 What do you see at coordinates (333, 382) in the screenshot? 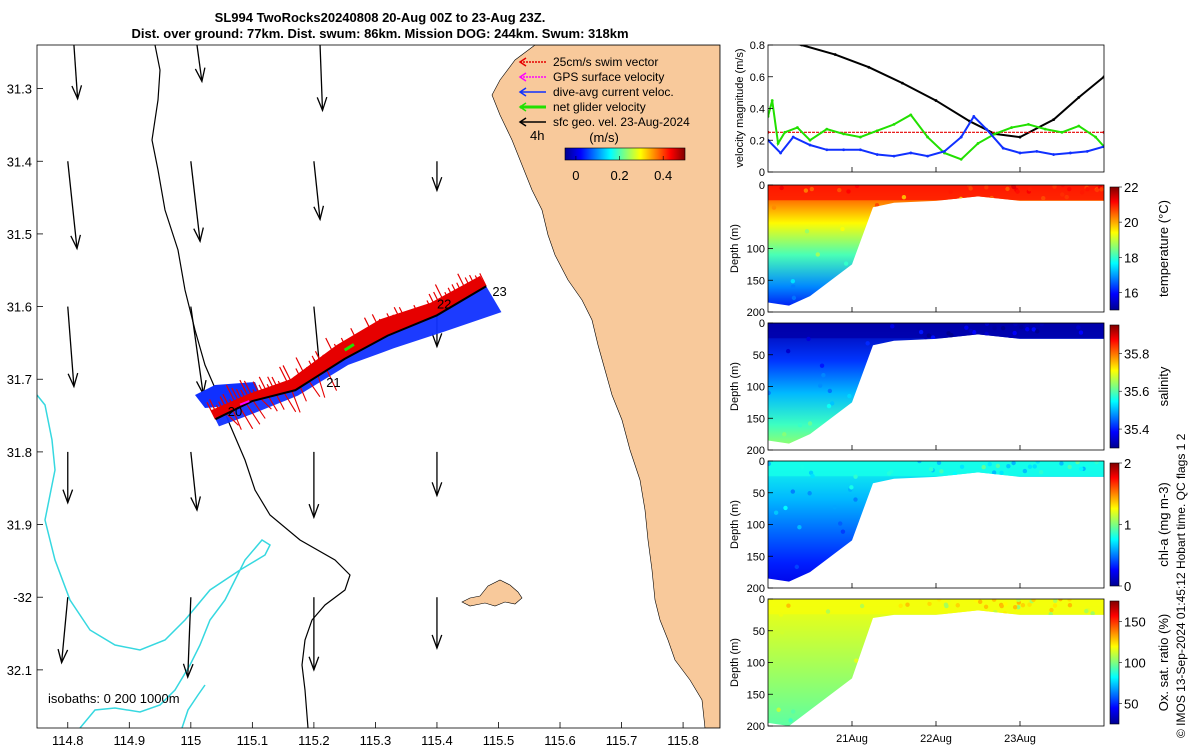
I see `day-label: 21` at bounding box center [333, 382].